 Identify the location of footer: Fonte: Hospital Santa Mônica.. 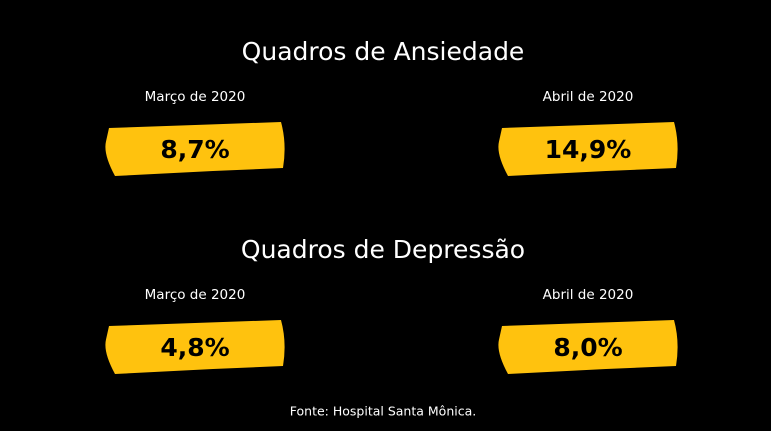
(383, 411).